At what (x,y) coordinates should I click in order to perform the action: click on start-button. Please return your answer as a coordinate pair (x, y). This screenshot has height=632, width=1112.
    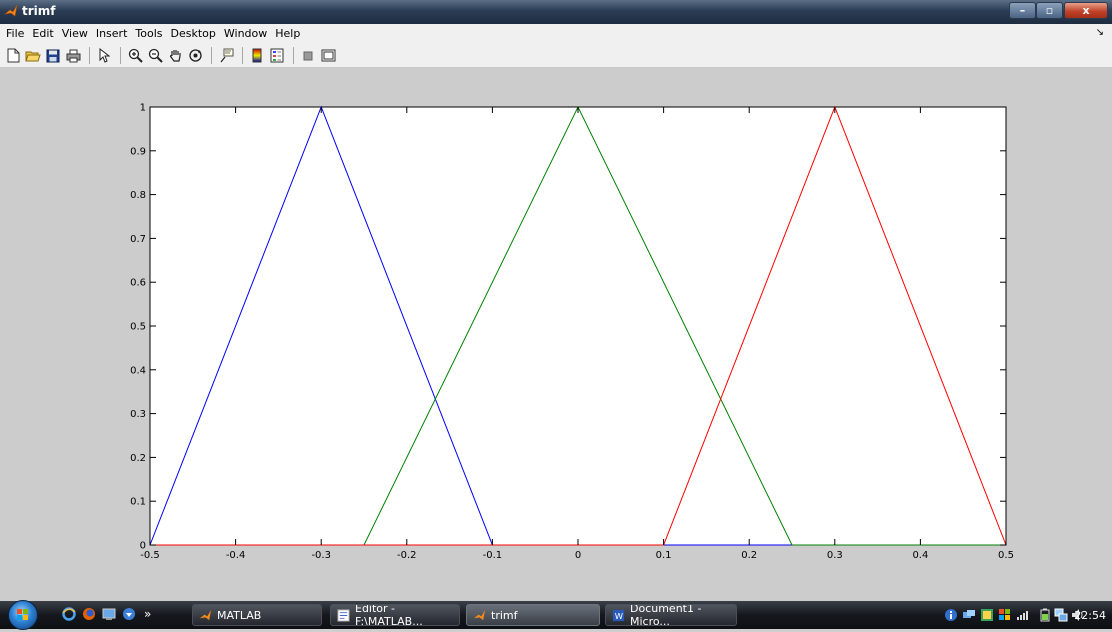
    Looking at the image, I should click on (23, 615).